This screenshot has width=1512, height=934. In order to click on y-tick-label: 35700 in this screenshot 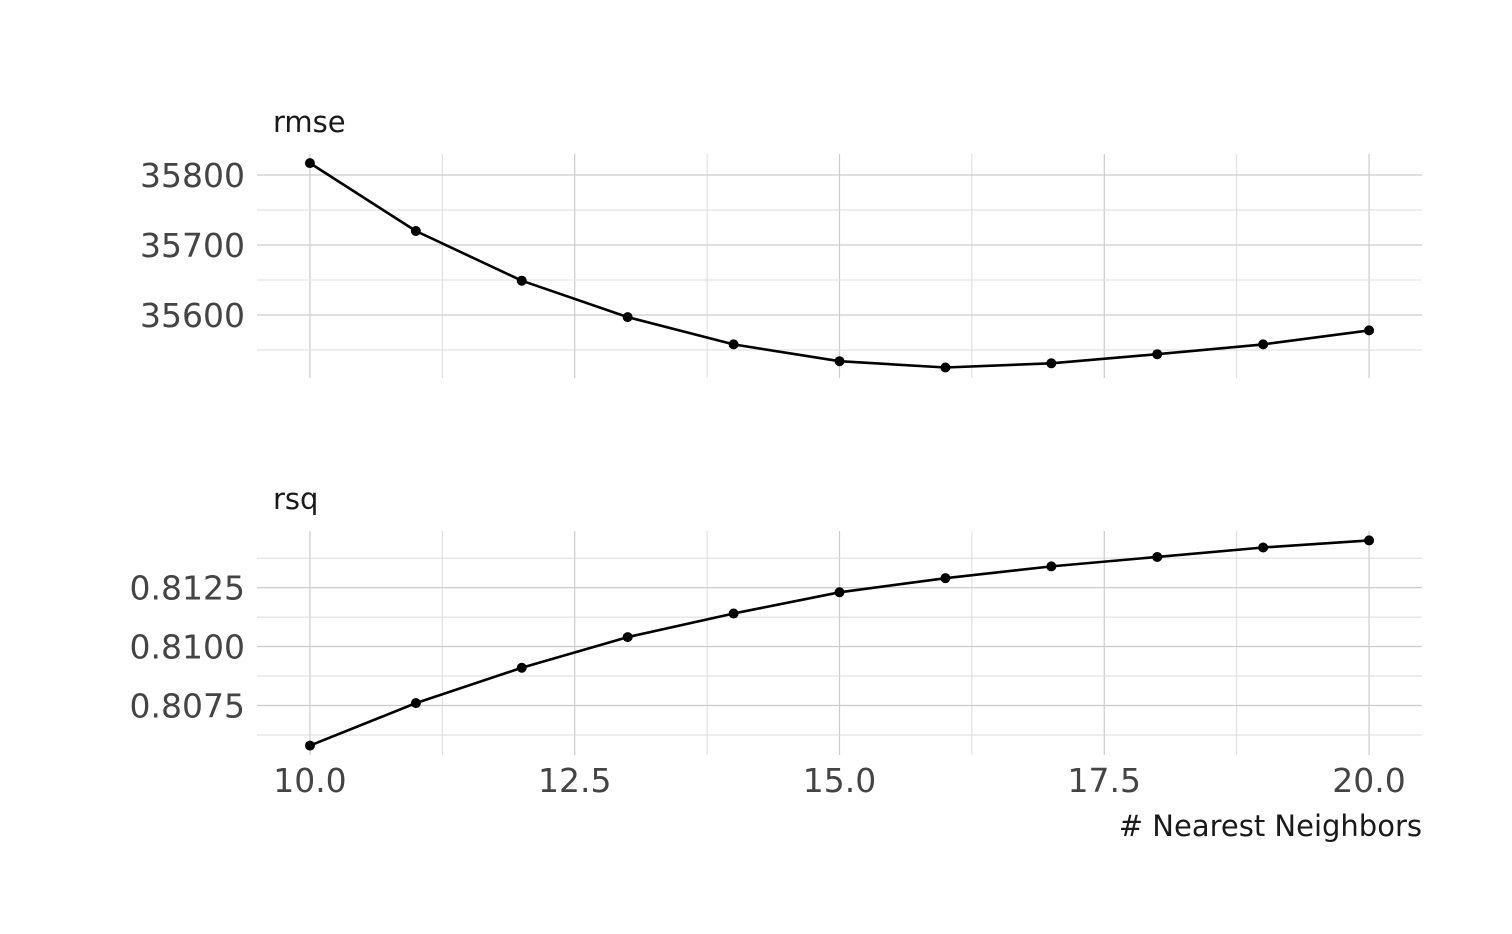, I will do `click(192, 245)`.